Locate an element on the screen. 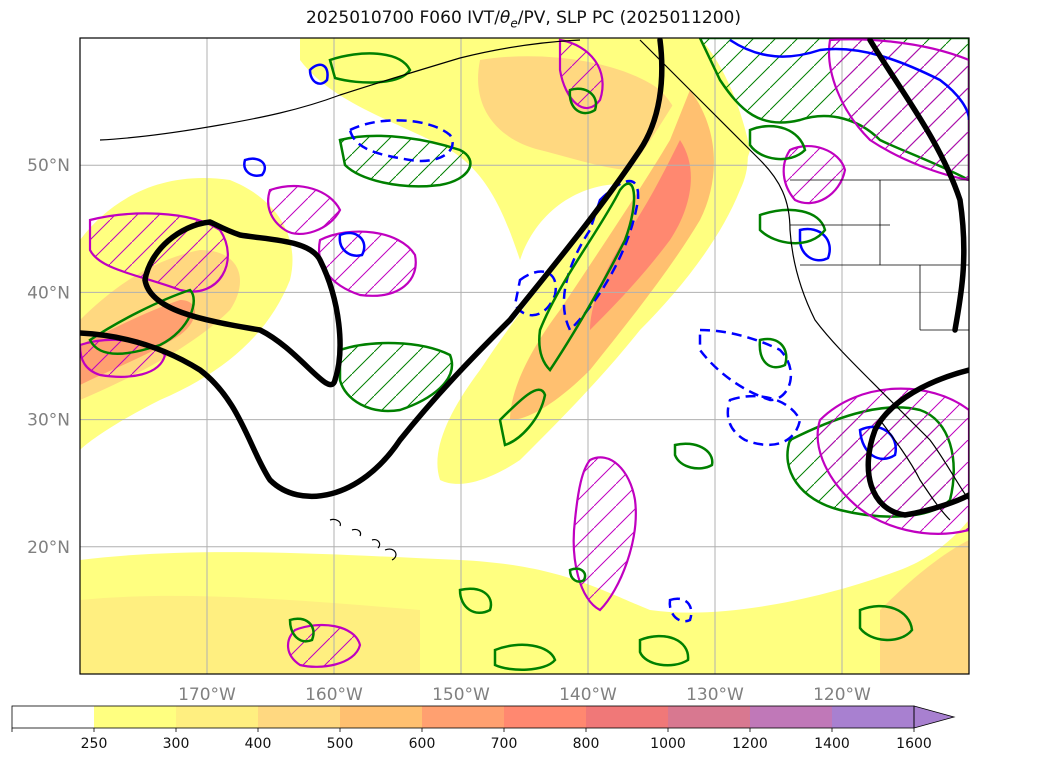  longitude-label: 130°W is located at coordinates (715, 695).